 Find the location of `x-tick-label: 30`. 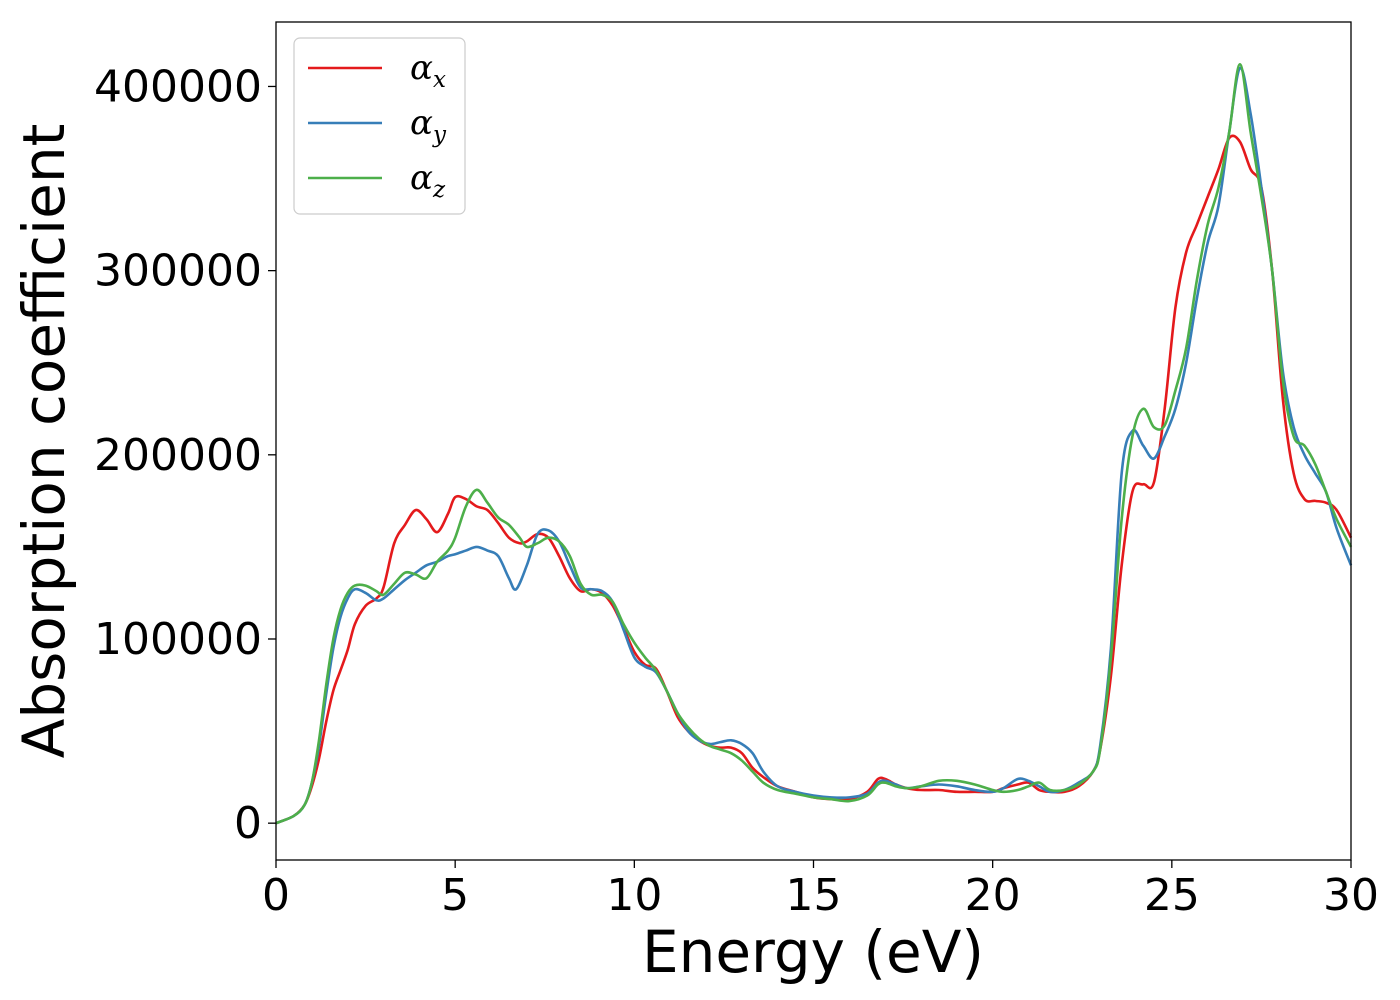

x-tick-label: 30 is located at coordinates (1351, 895).